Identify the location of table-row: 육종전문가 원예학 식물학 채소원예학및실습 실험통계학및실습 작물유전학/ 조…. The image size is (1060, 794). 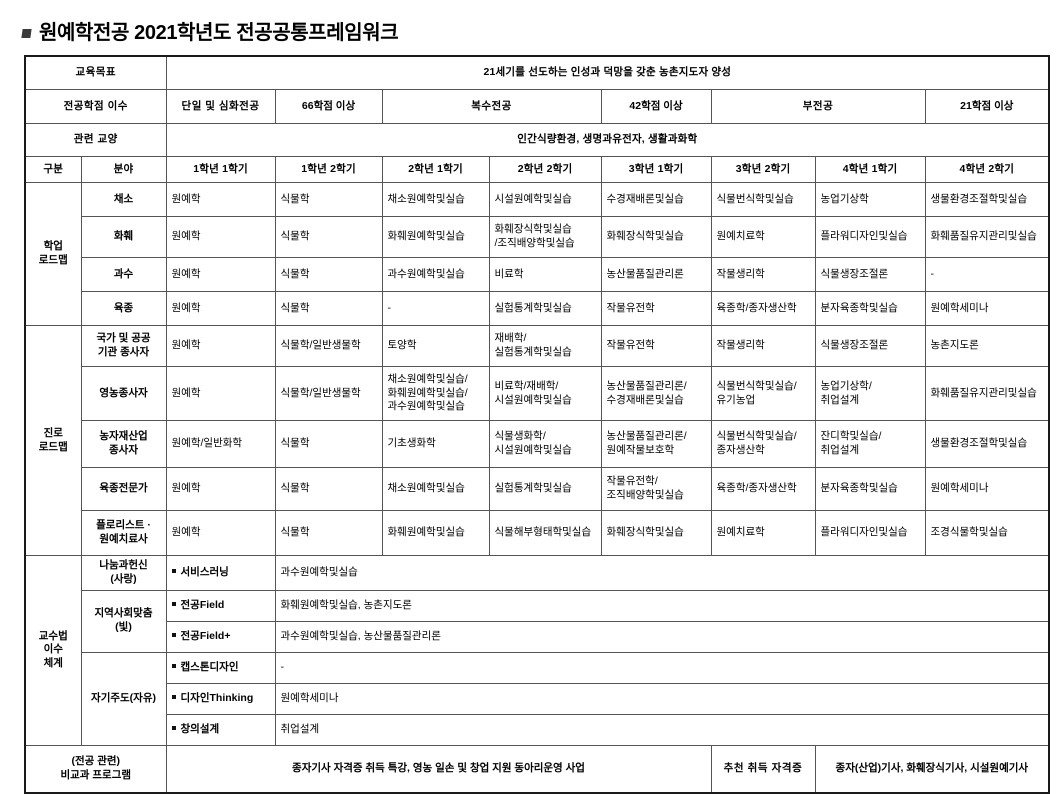
(537, 489).